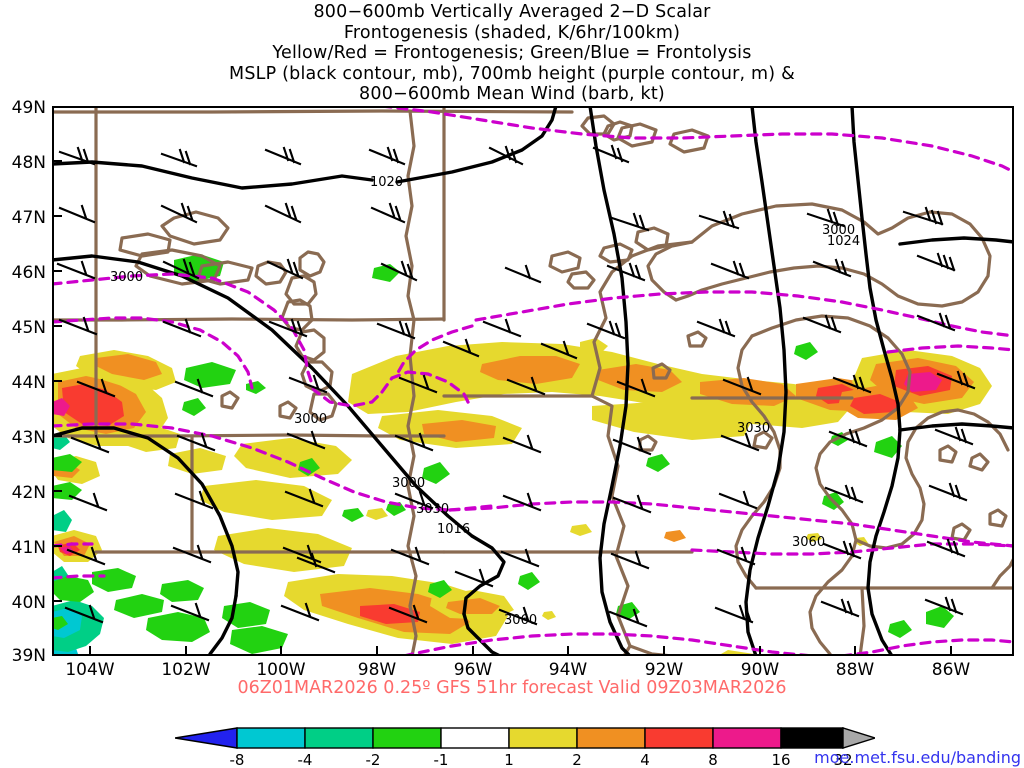  Describe the element at coordinates (520, 620) in the screenshot. I see `height-label-3060-b: 3060` at that location.